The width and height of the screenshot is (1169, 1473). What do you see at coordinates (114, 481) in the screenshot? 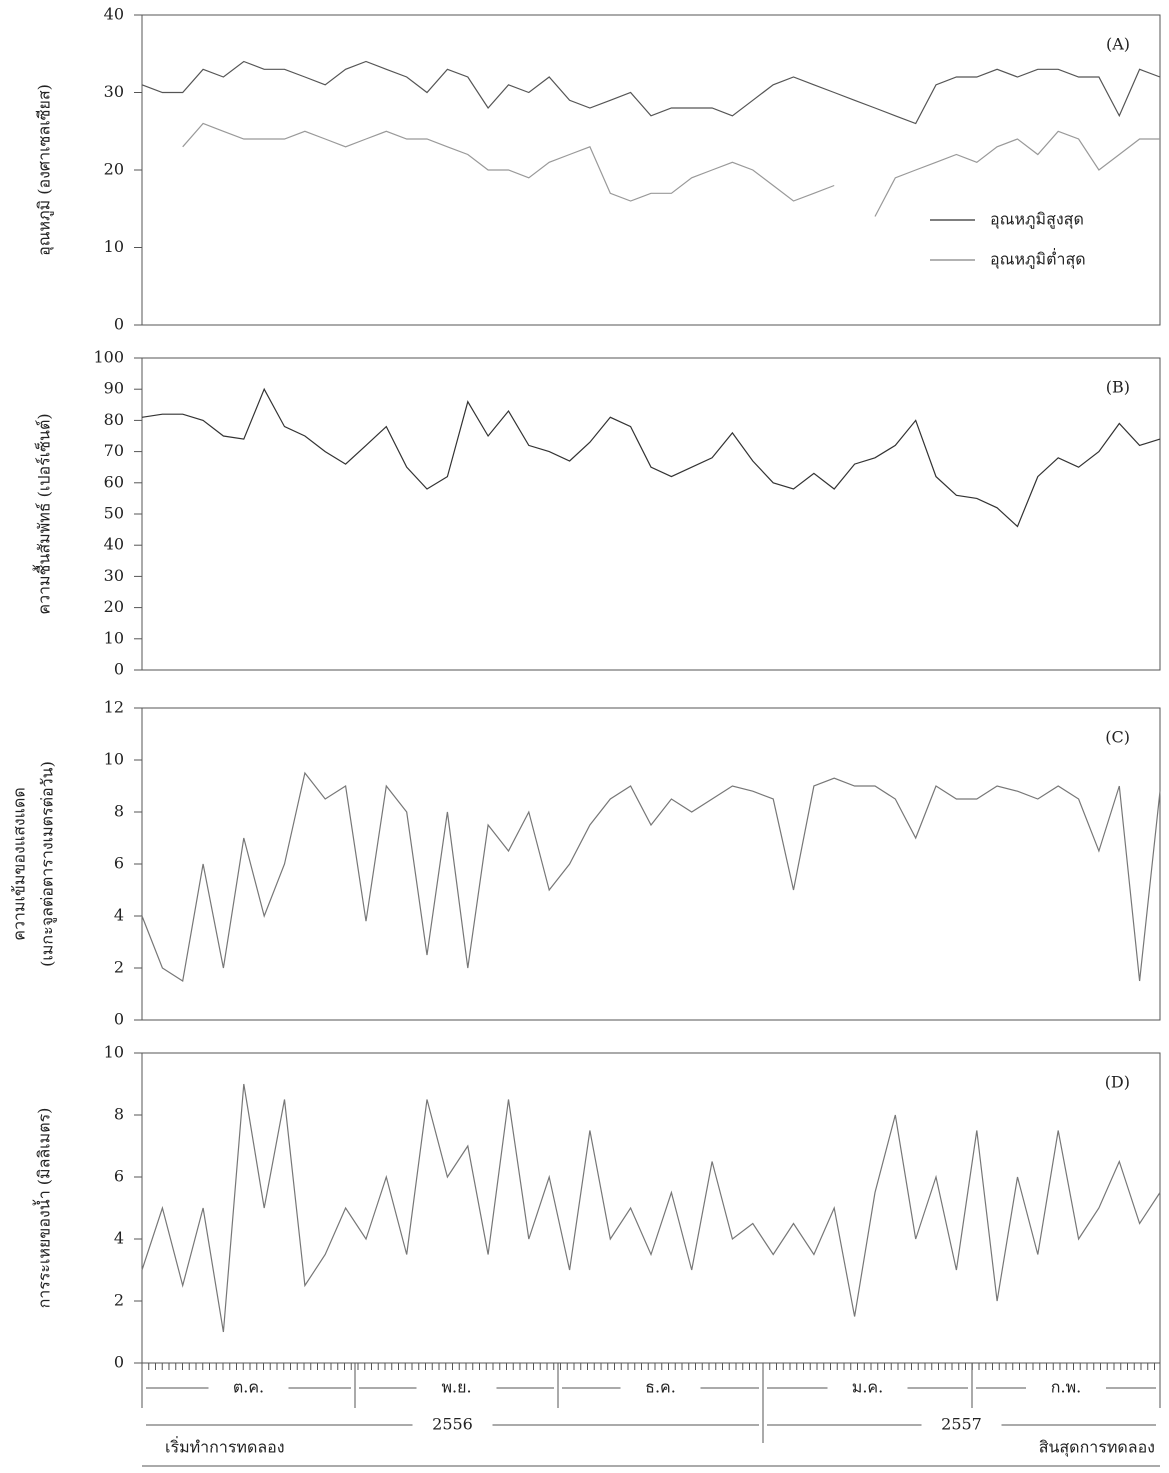
I see `y-tick-label: 60` at bounding box center [114, 481].